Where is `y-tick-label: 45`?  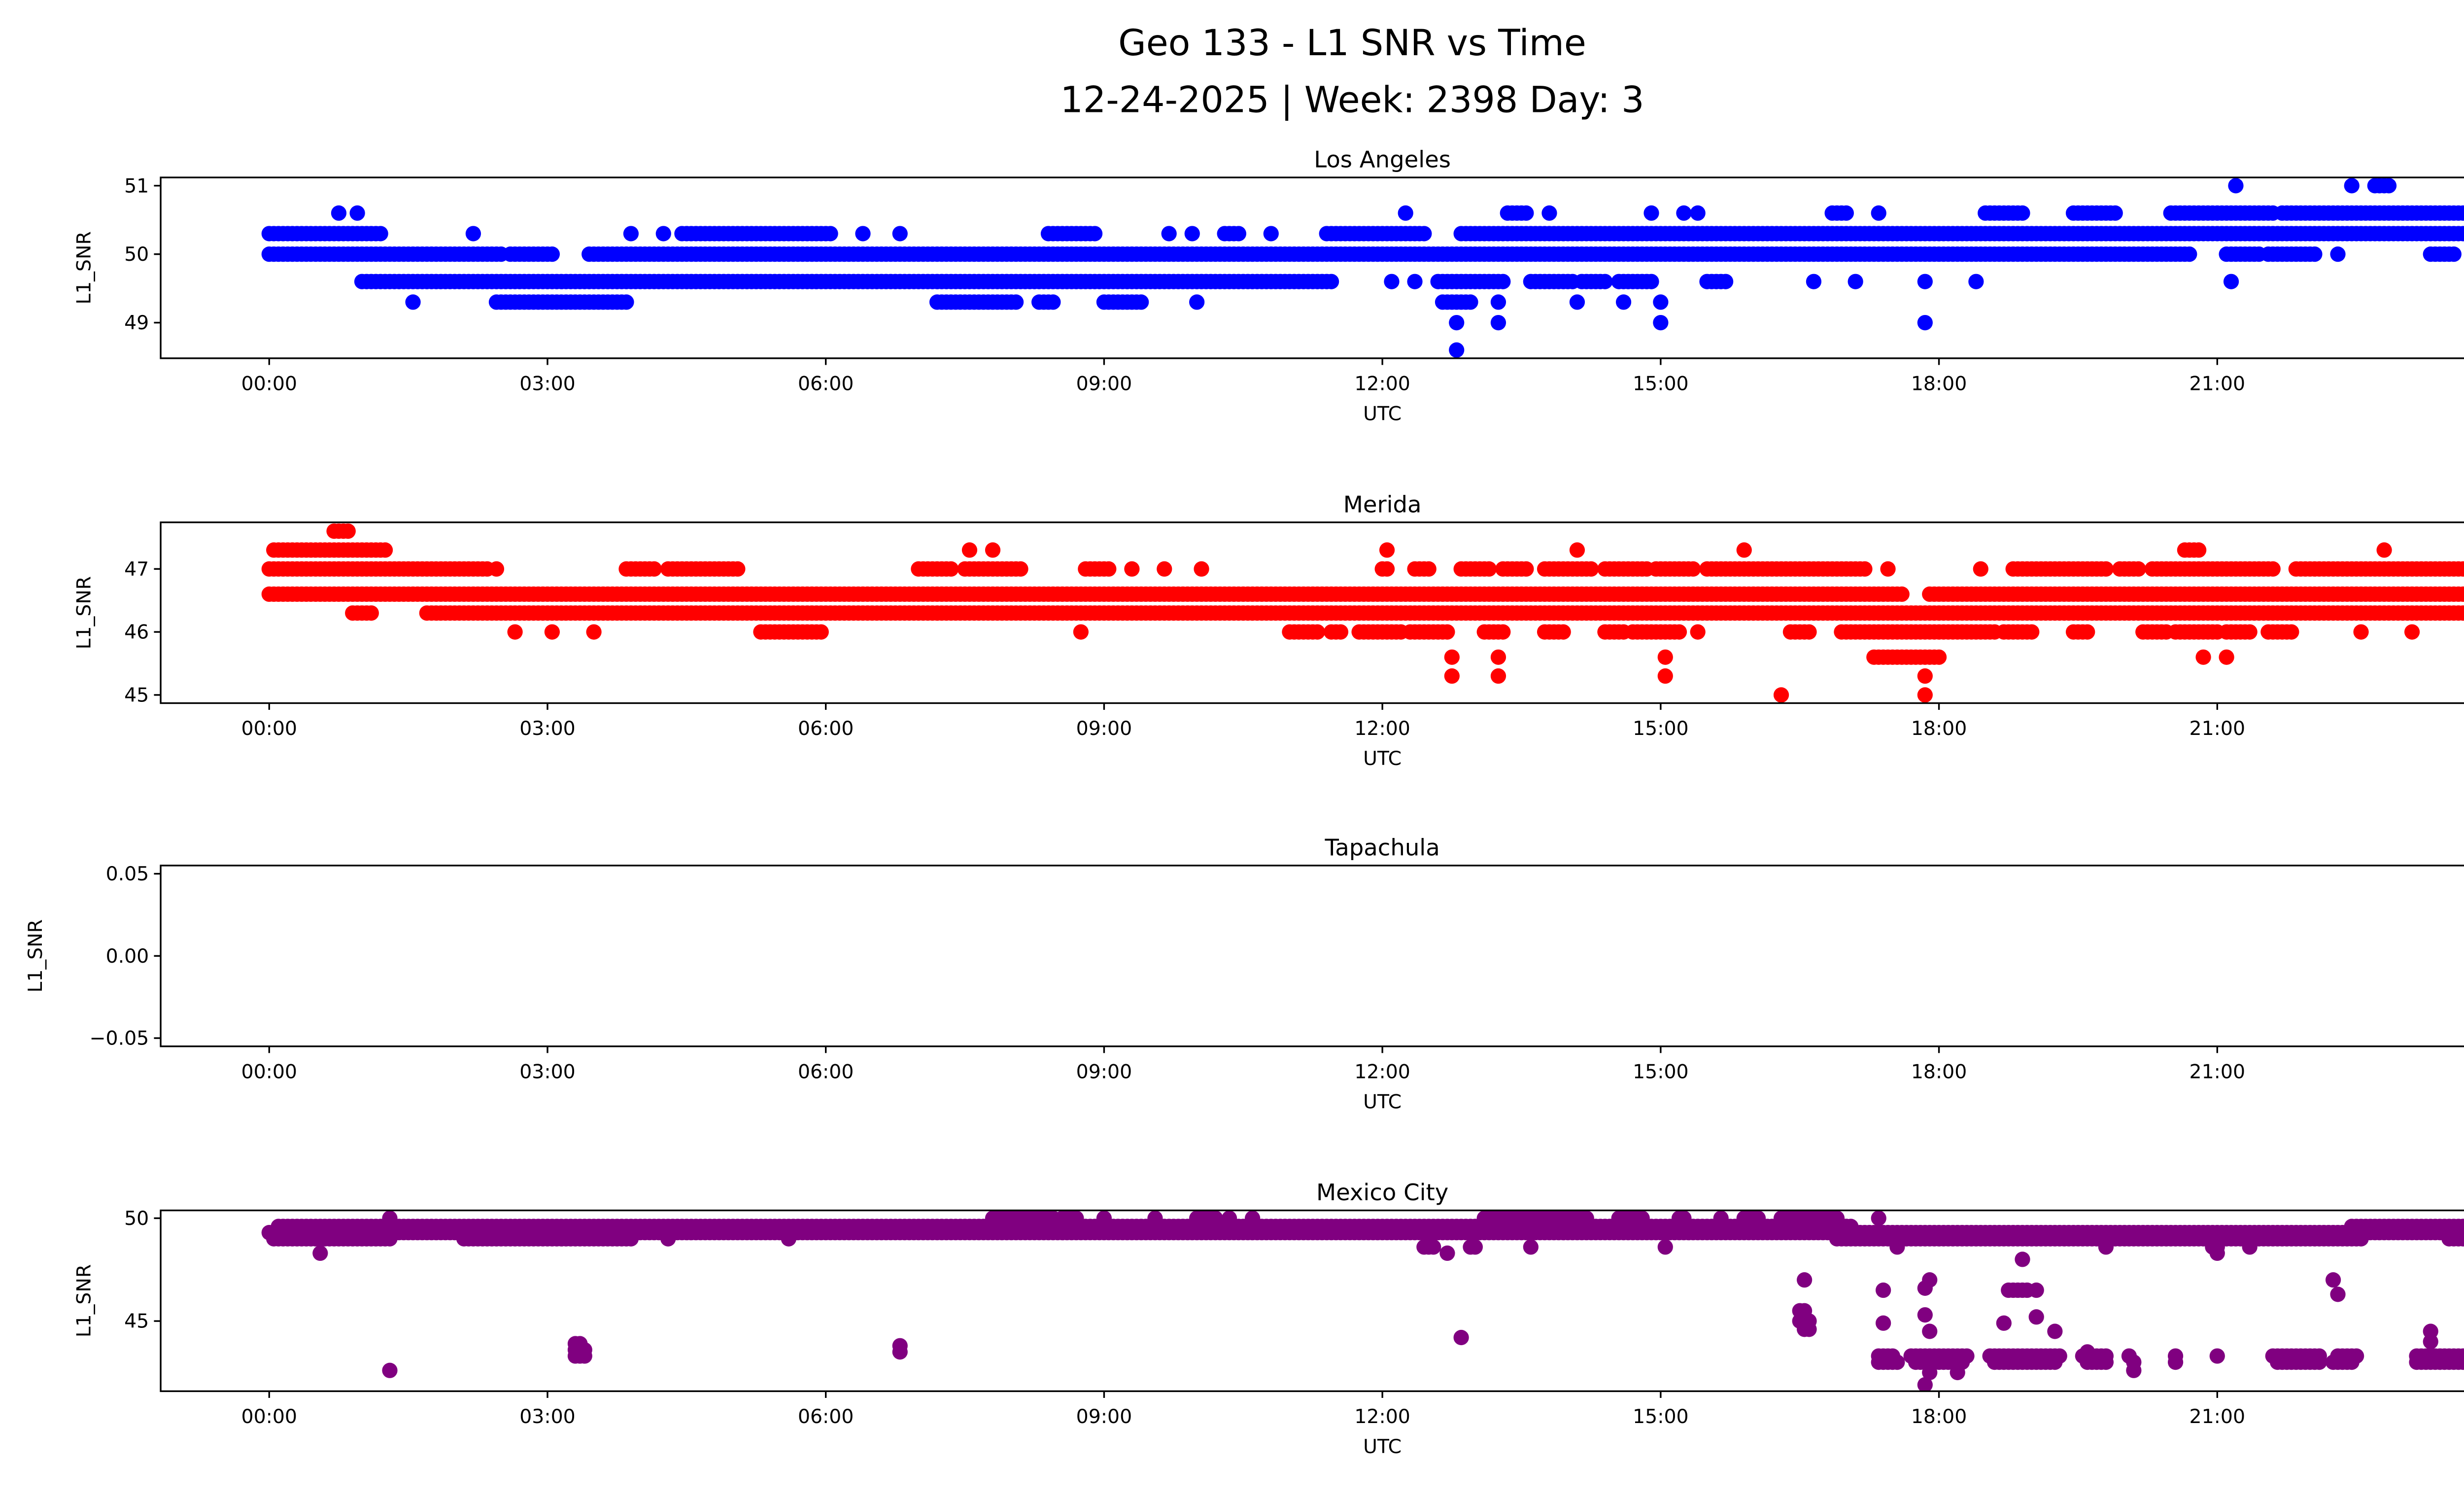 y-tick-label: 45 is located at coordinates (136, 1321).